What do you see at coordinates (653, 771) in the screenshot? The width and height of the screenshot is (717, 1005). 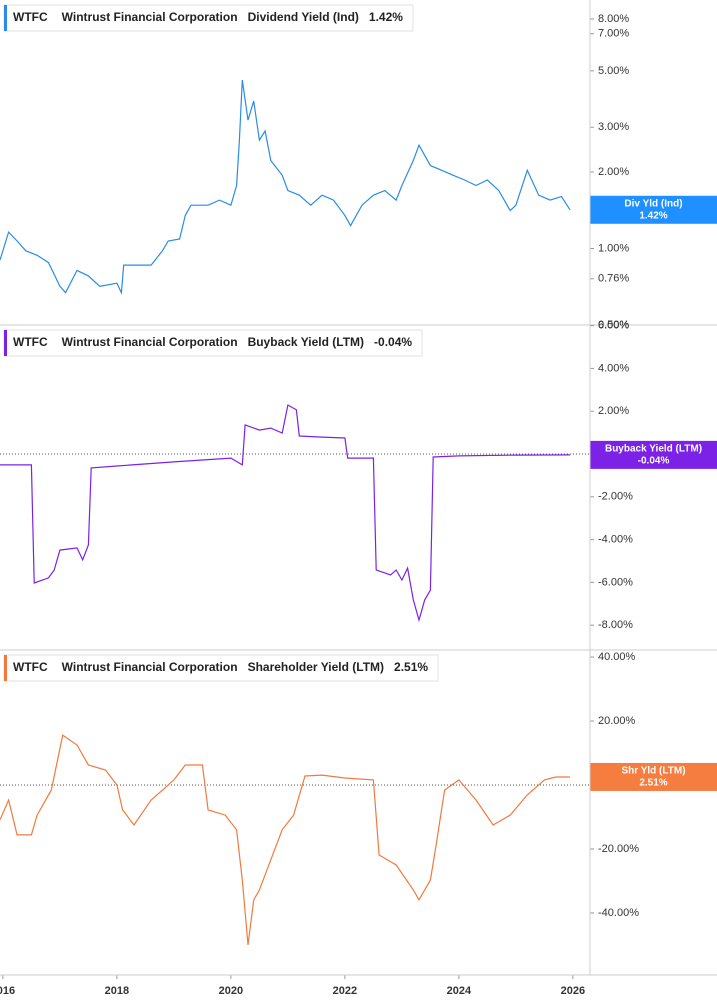 I see `badge-label: Shr Yld (LTM)` at bounding box center [653, 771].